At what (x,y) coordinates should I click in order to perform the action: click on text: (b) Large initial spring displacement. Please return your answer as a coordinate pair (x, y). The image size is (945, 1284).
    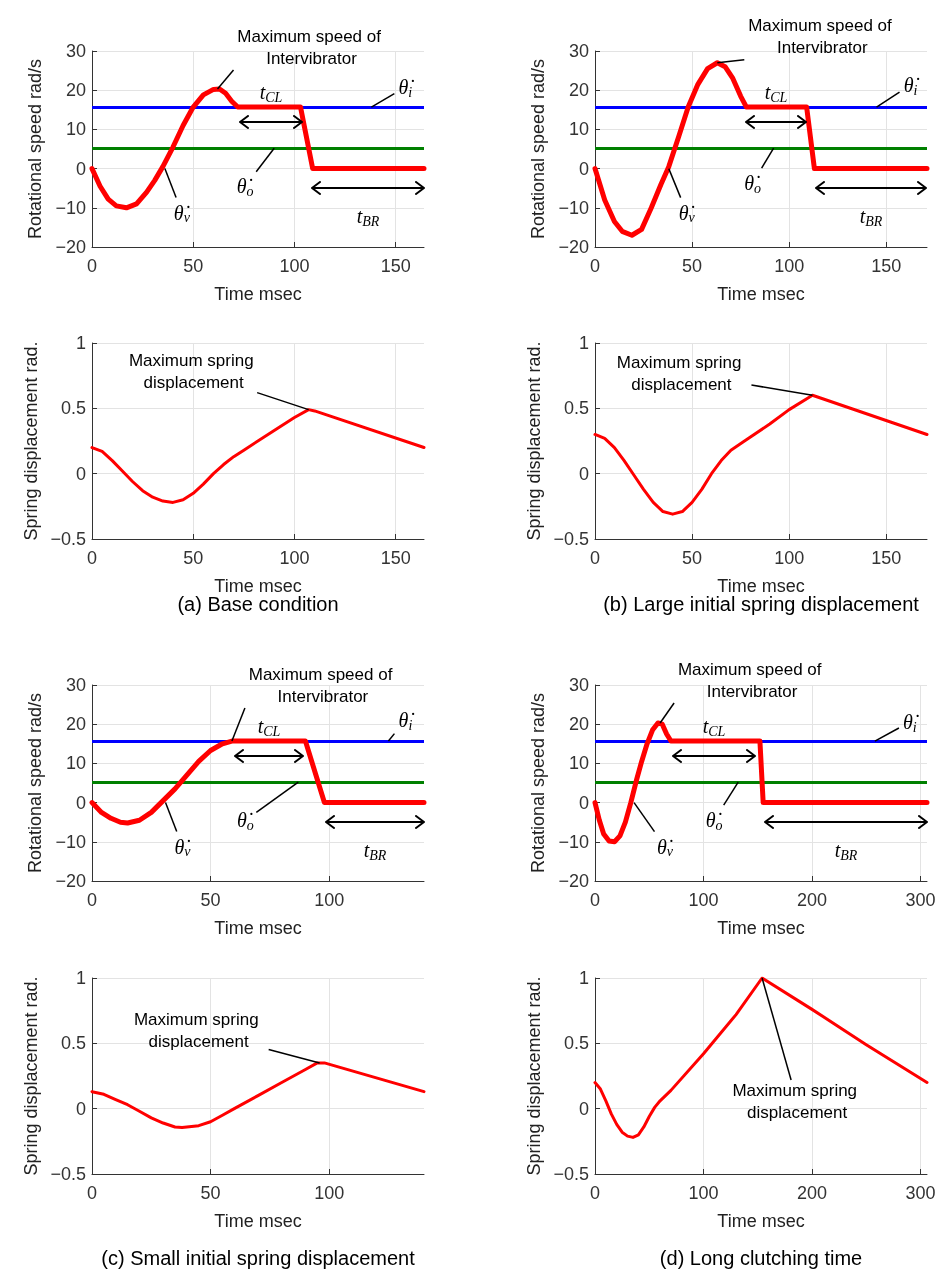
    Looking at the image, I should click on (761, 604).